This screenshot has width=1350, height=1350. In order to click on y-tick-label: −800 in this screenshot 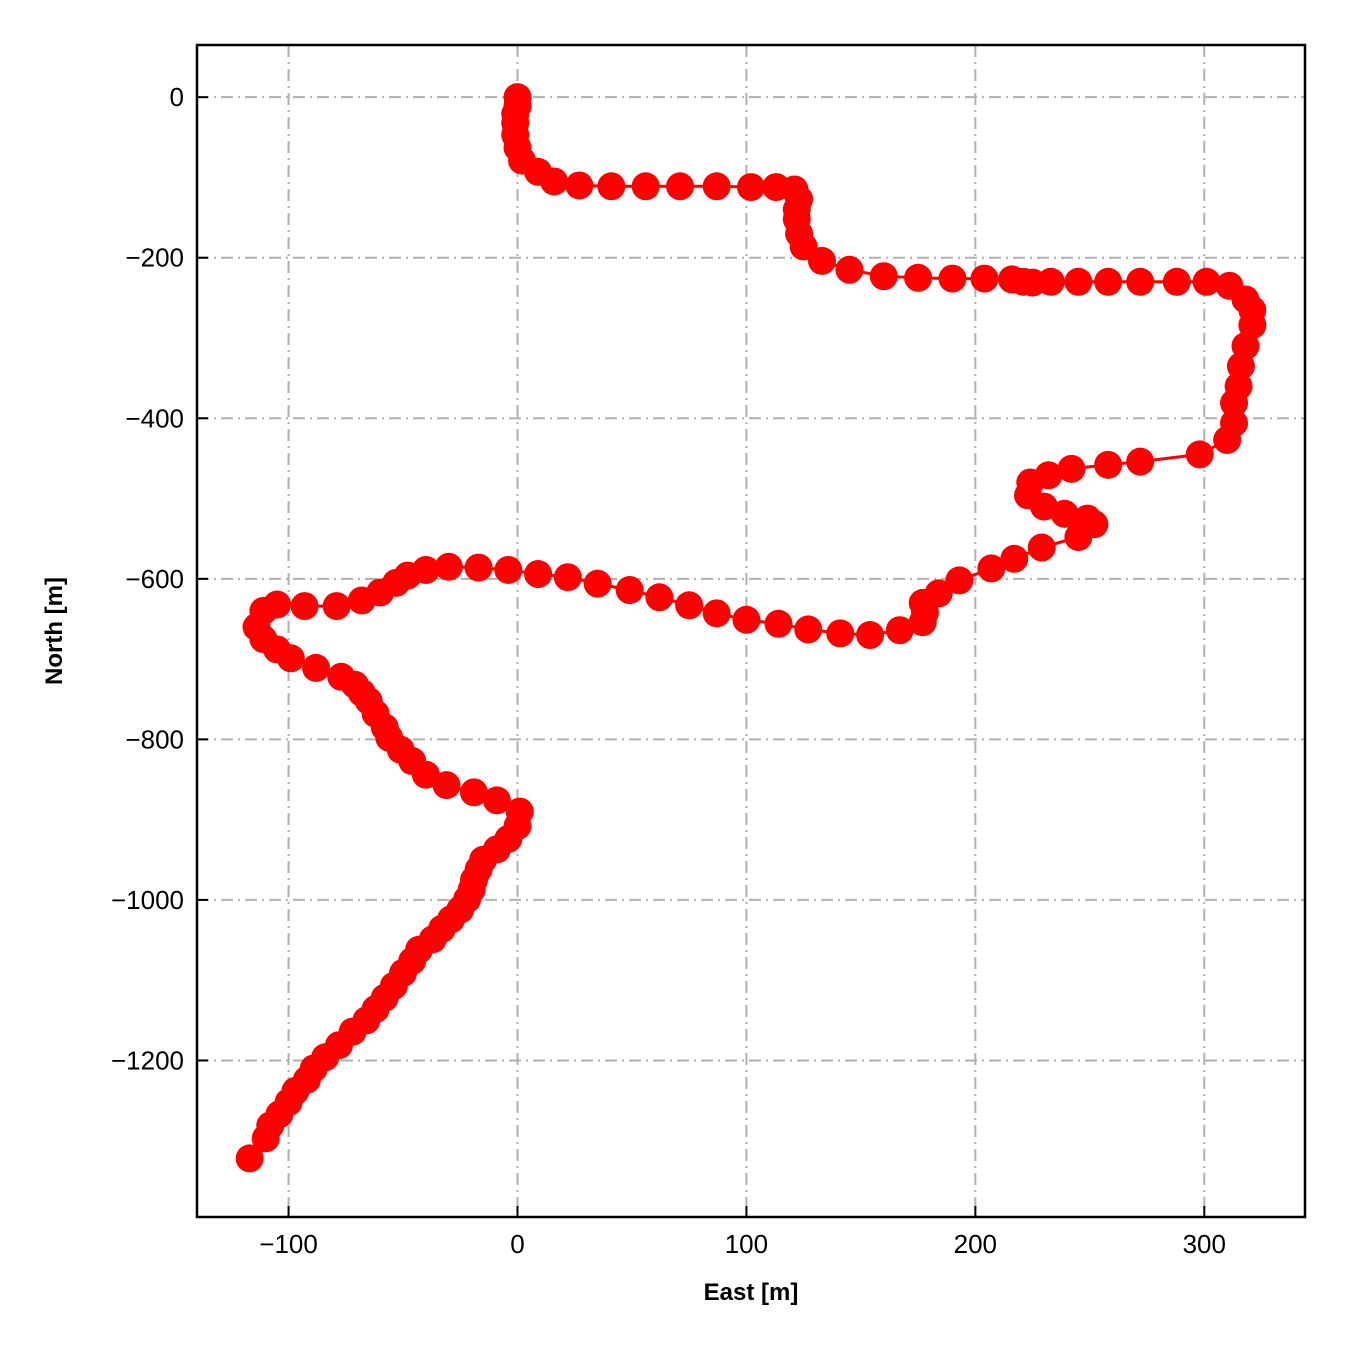, I will do `click(154, 739)`.